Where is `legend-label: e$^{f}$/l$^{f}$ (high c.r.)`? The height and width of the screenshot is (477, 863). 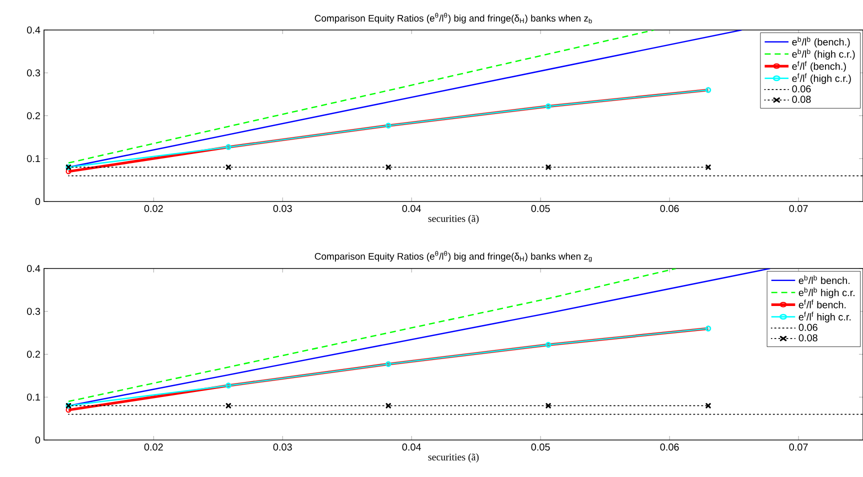 legend-label: e$^{f}$/l$^{f}$ (high c.r.) is located at coordinates (821, 78).